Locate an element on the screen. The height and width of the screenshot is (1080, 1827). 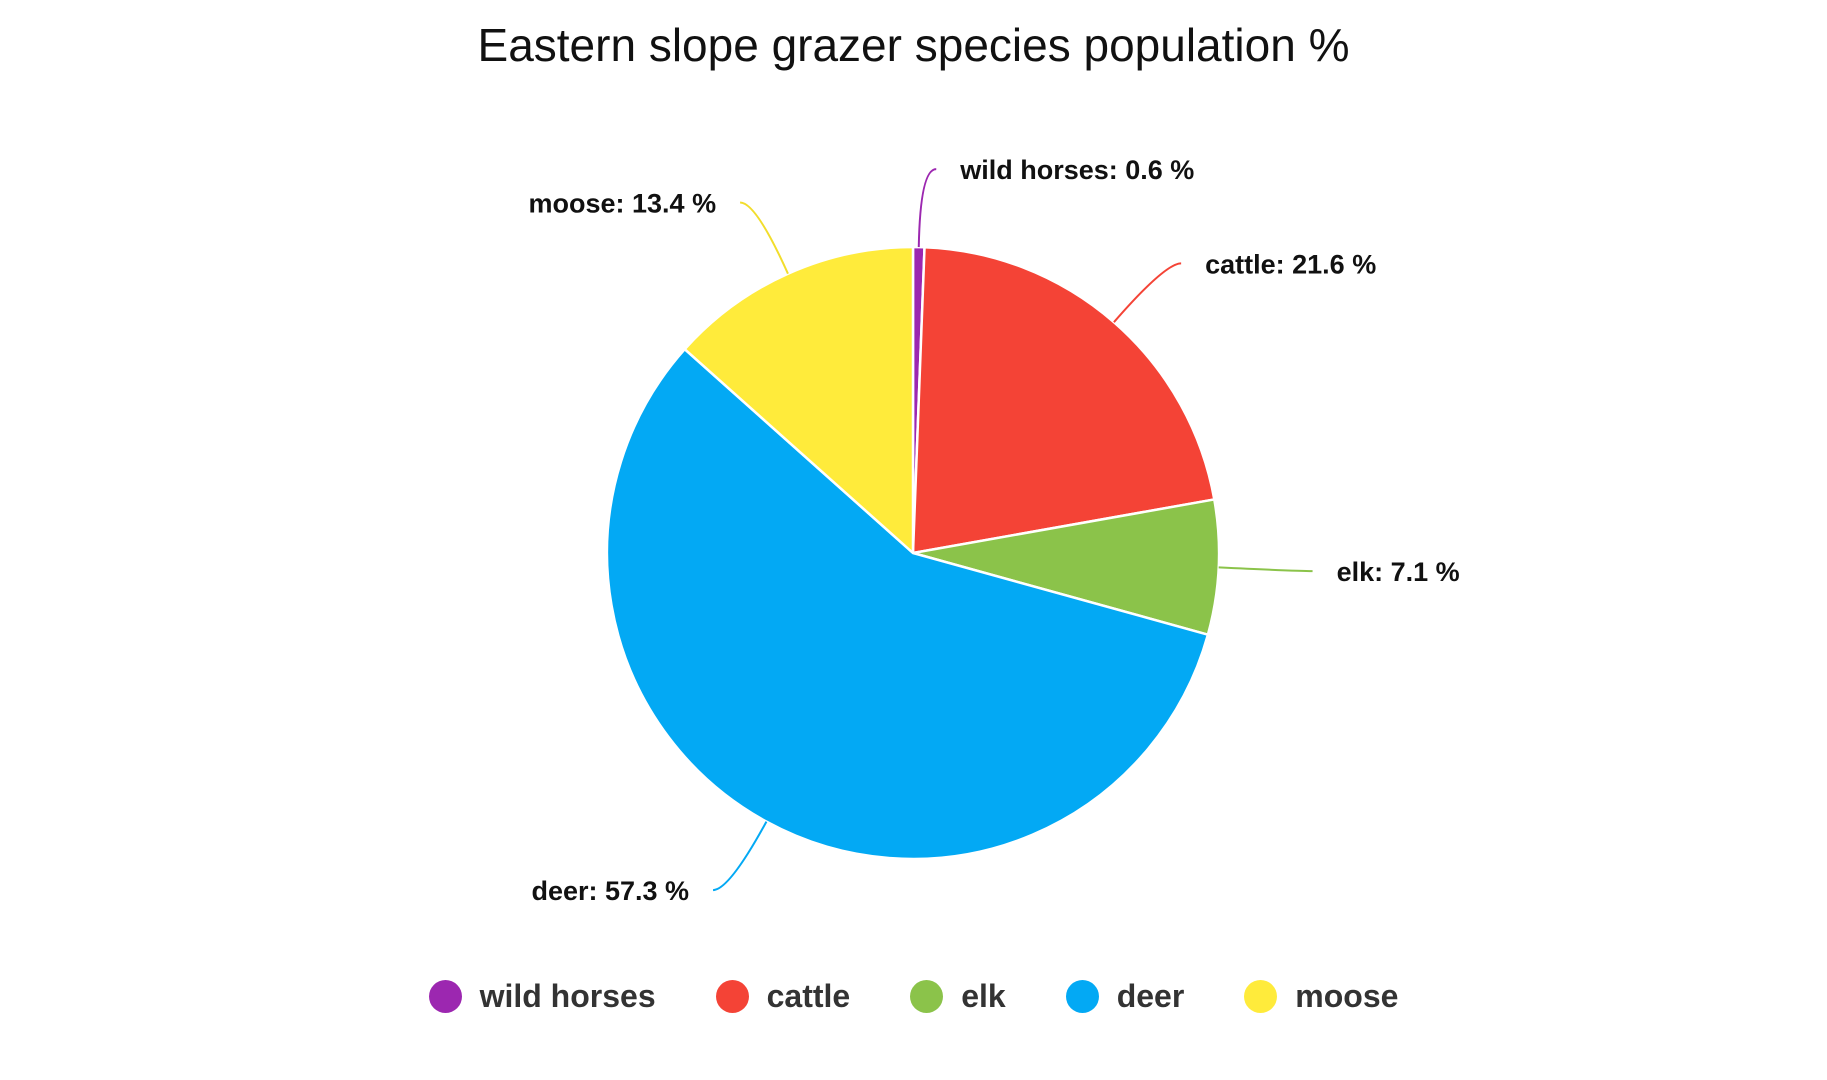
legend-swatch-deer is located at coordinates (1082, 996).